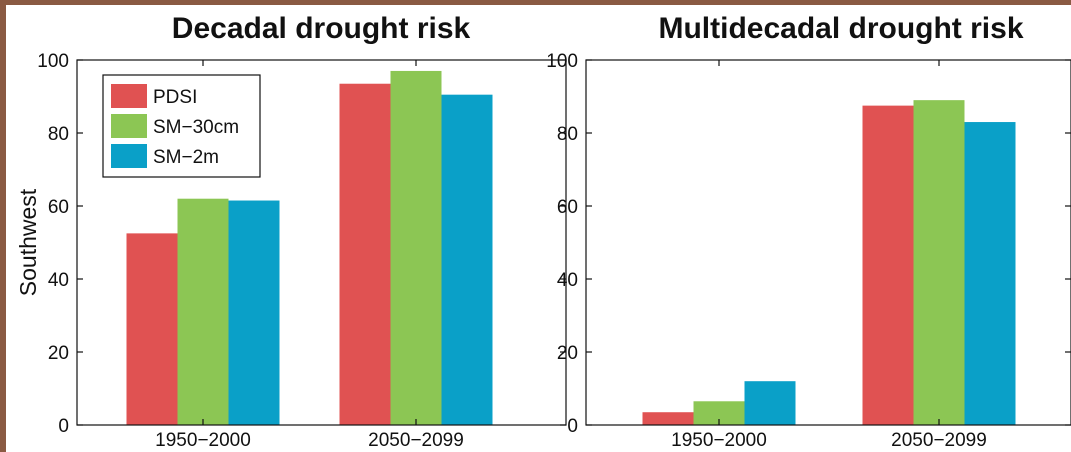 This screenshot has height=452, width=1071. What do you see at coordinates (186, 157) in the screenshot?
I see `legend-label: SM−2m` at bounding box center [186, 157].